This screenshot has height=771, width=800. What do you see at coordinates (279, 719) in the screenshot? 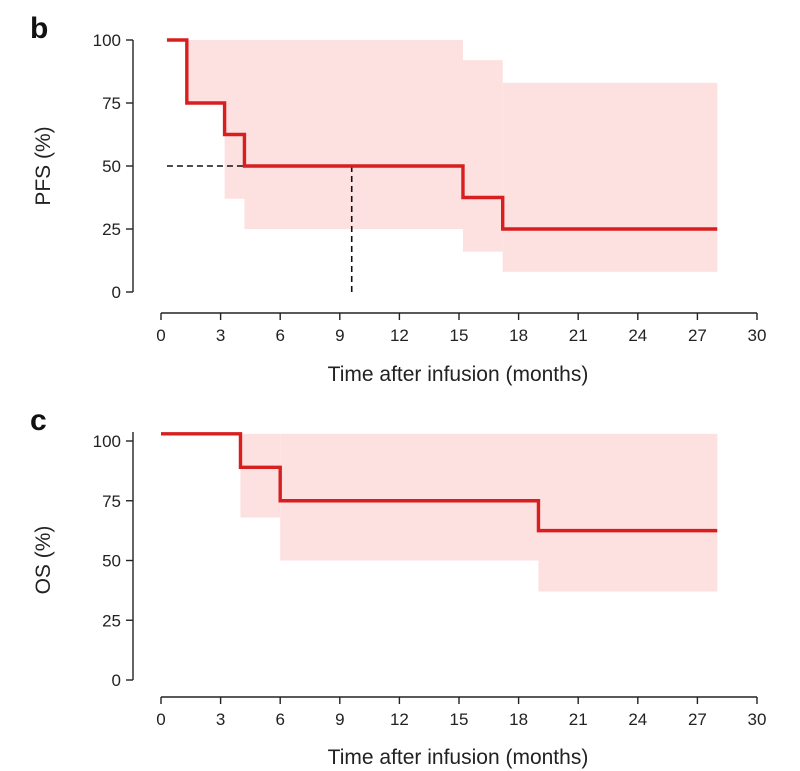
I see `os-x-tick-label: 6` at bounding box center [279, 719].